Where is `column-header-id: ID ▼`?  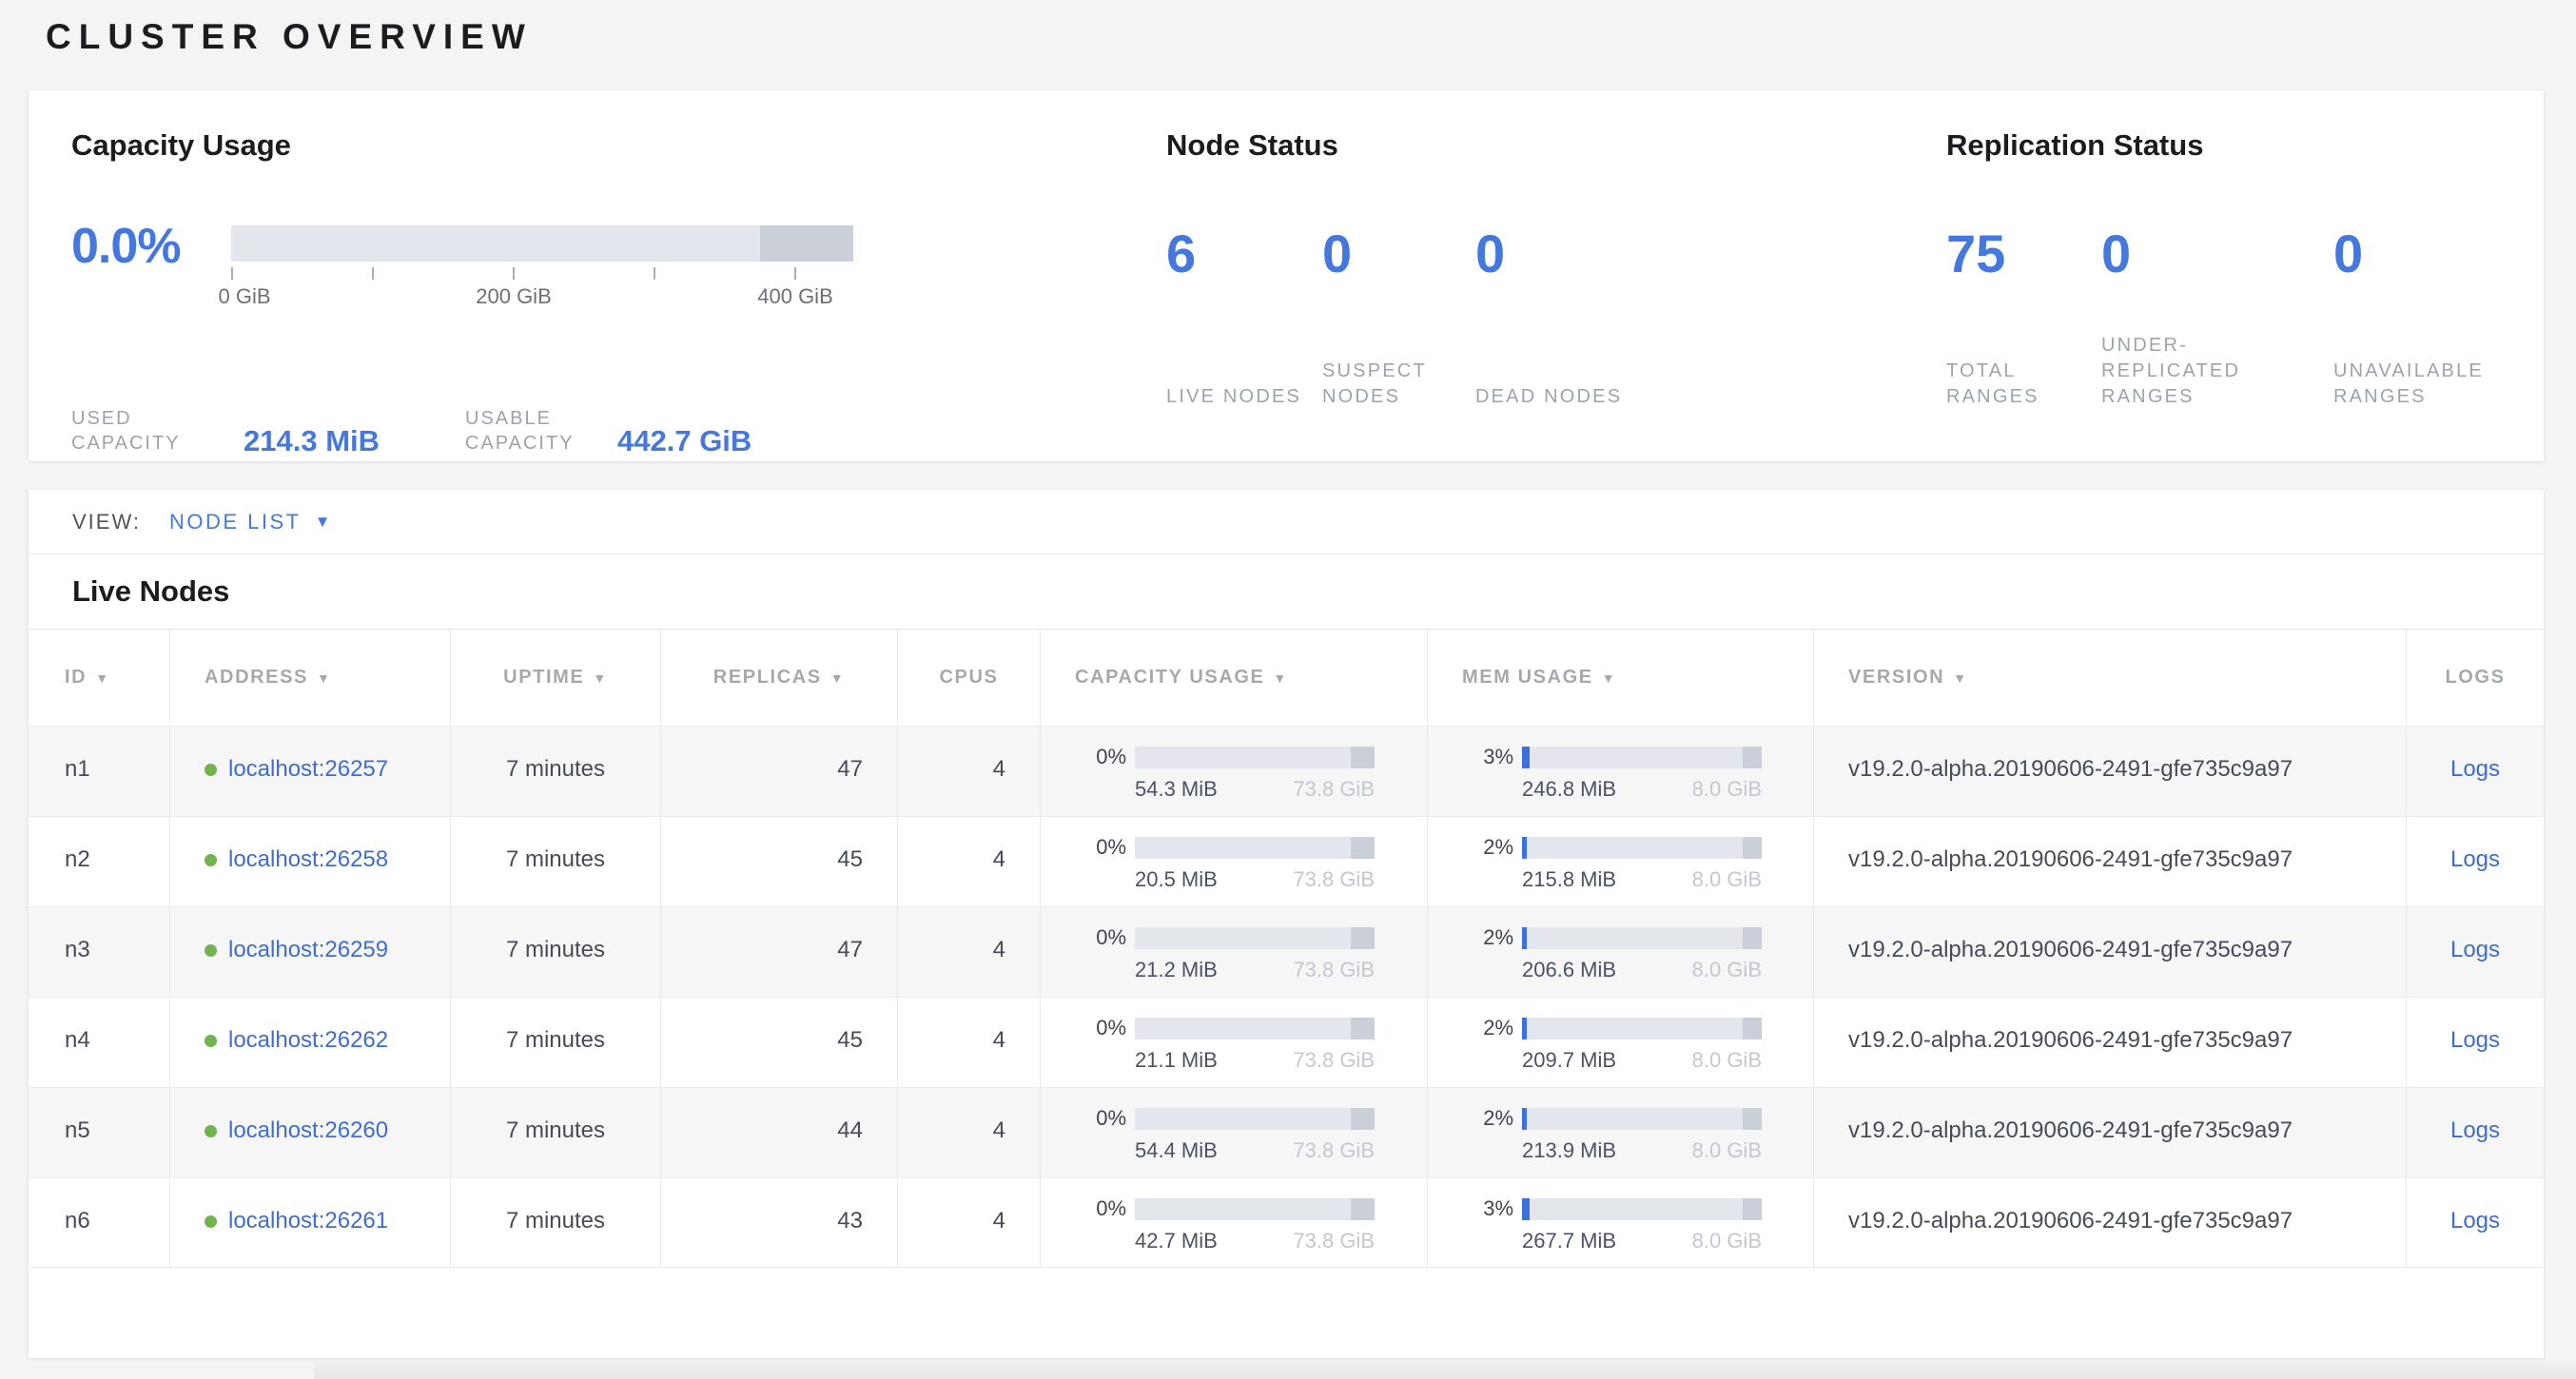
column-header-id: ID ▼ is located at coordinates (88, 677).